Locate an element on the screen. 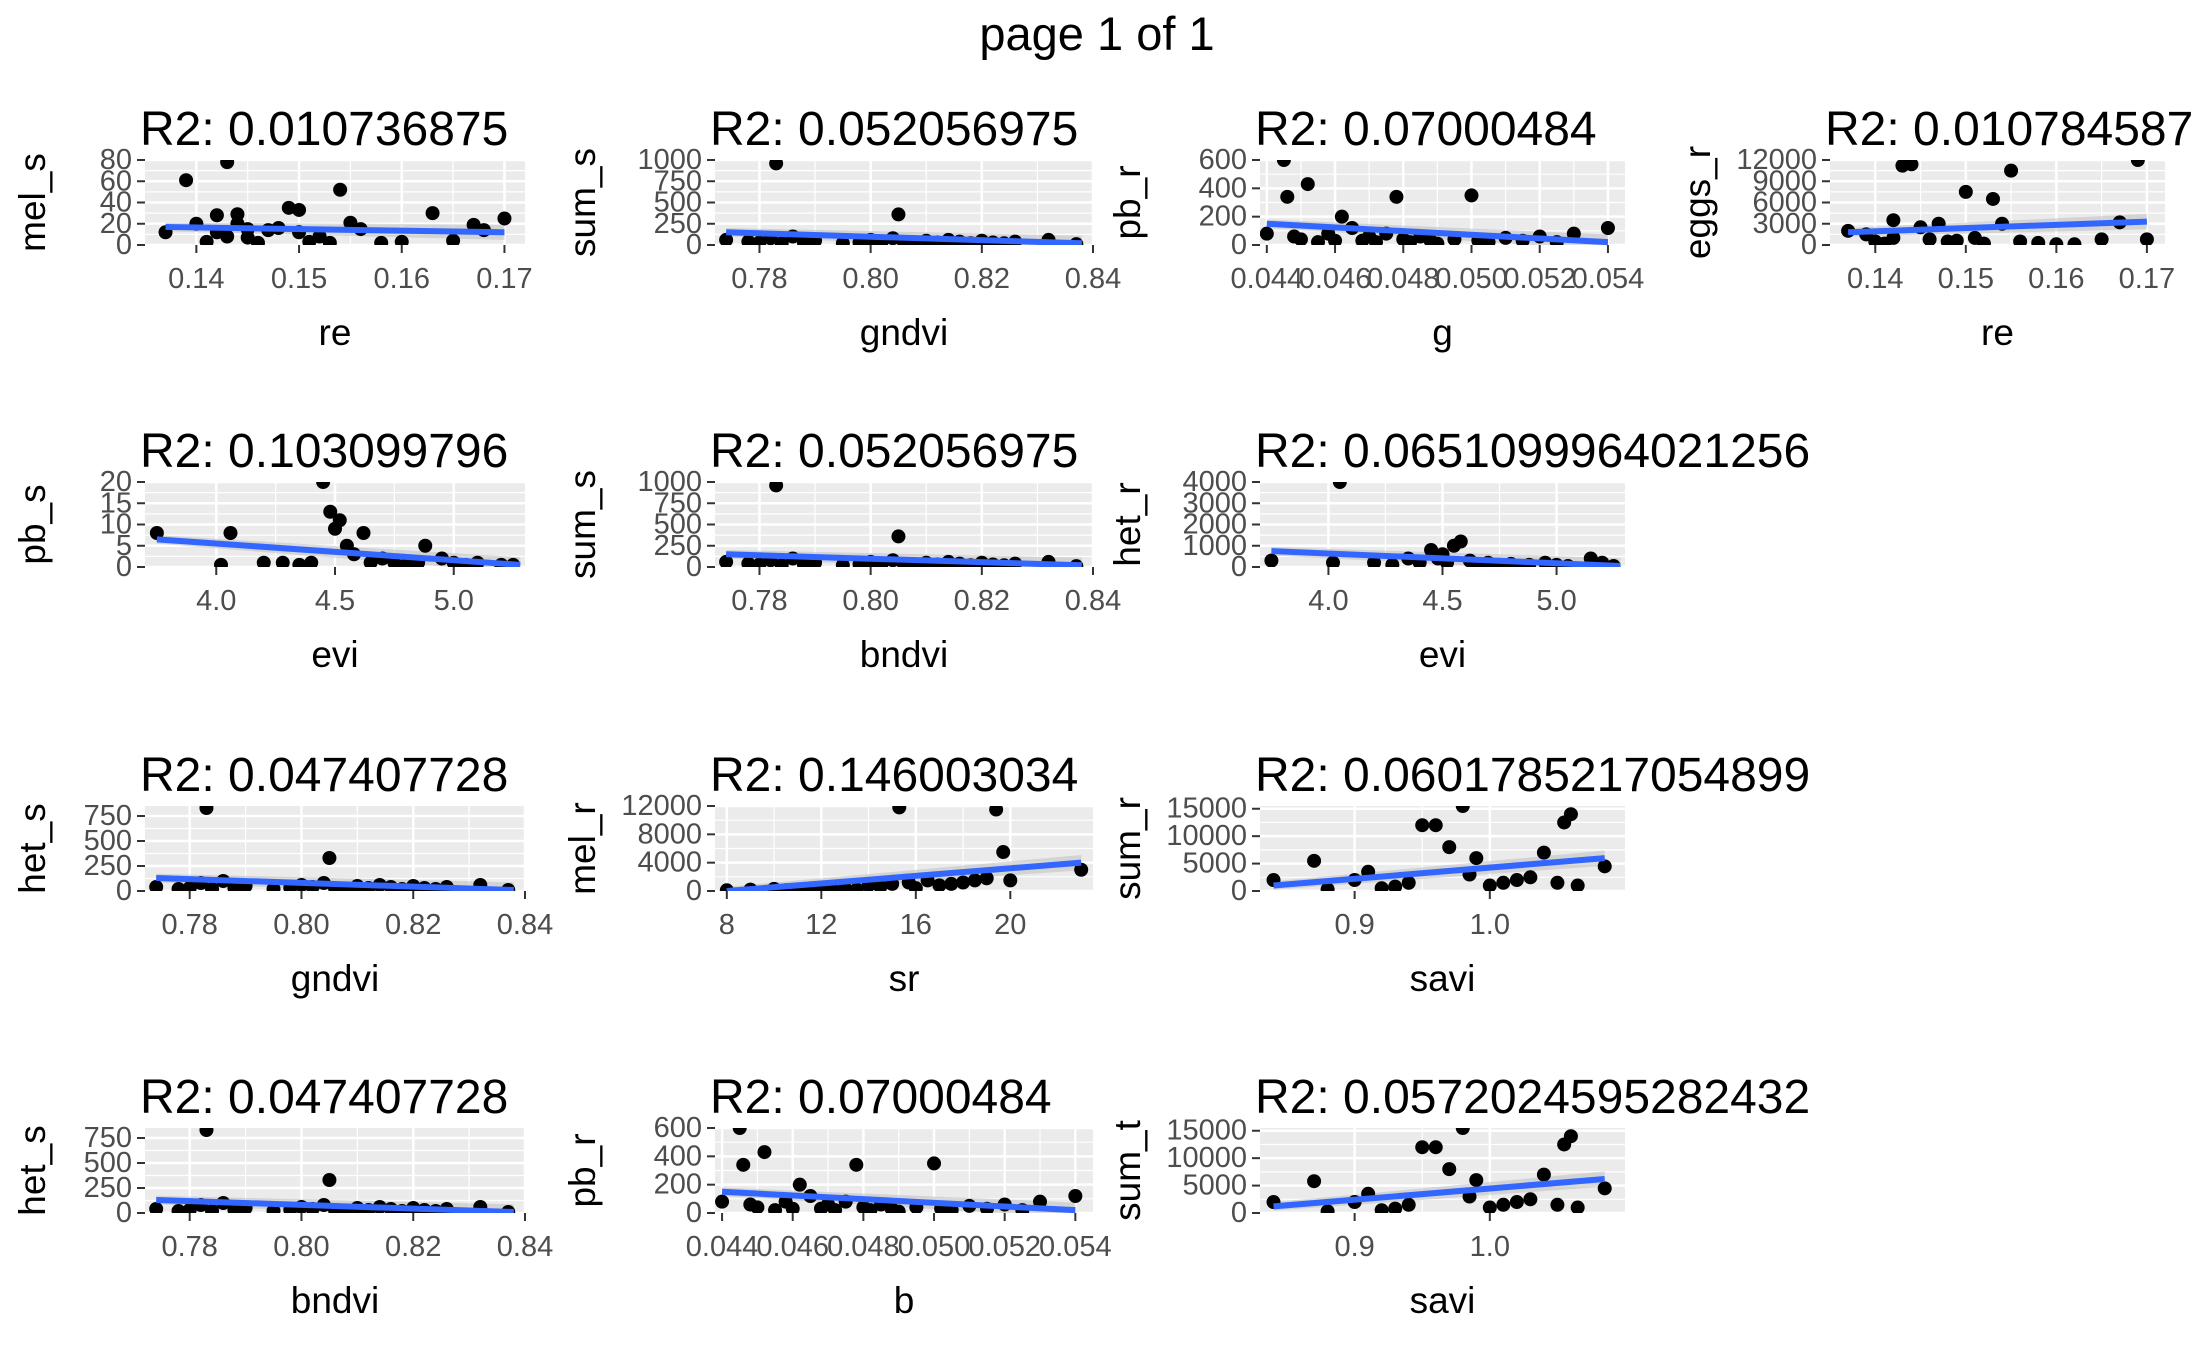  x-axis-label: g is located at coordinates (1442, 332).